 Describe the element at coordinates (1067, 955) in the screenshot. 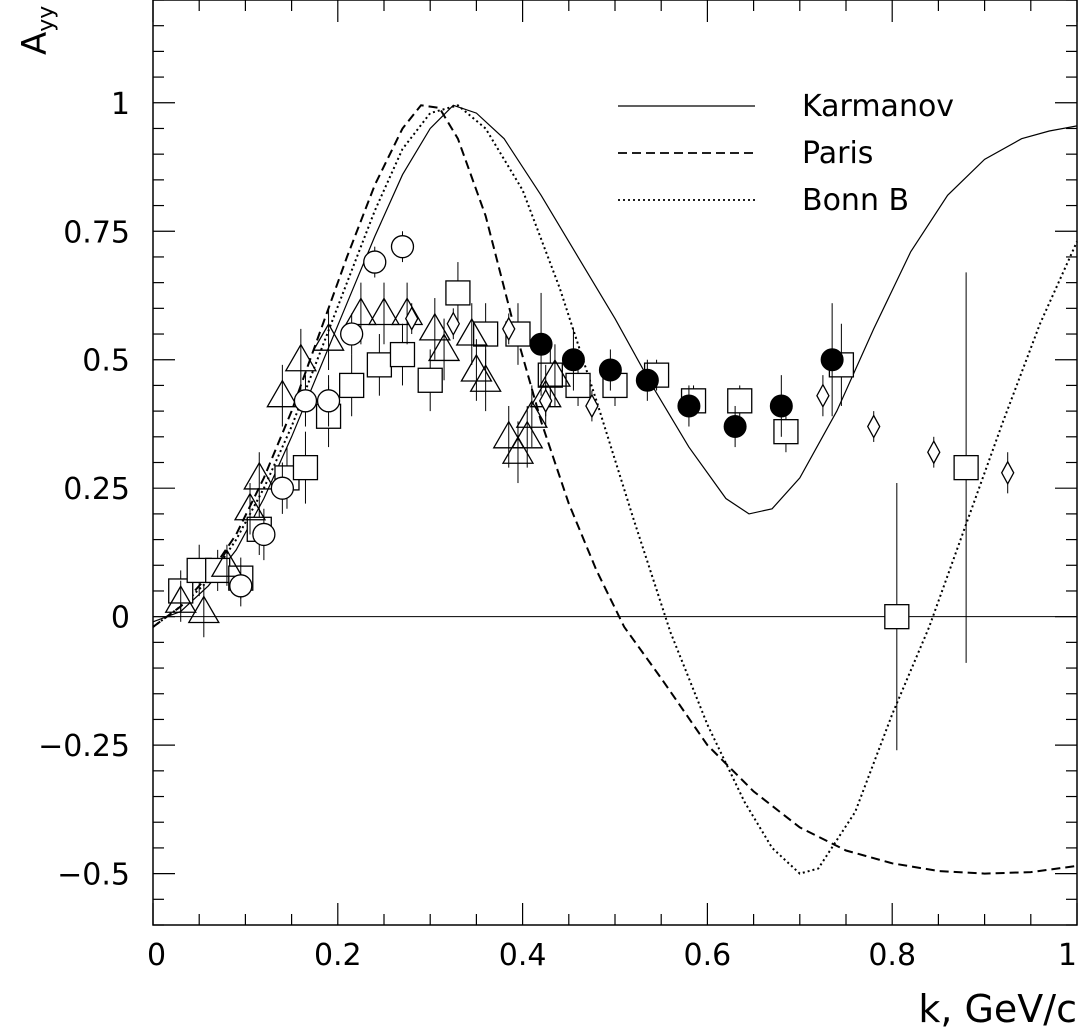

I see `x-tick-label: 1` at that location.